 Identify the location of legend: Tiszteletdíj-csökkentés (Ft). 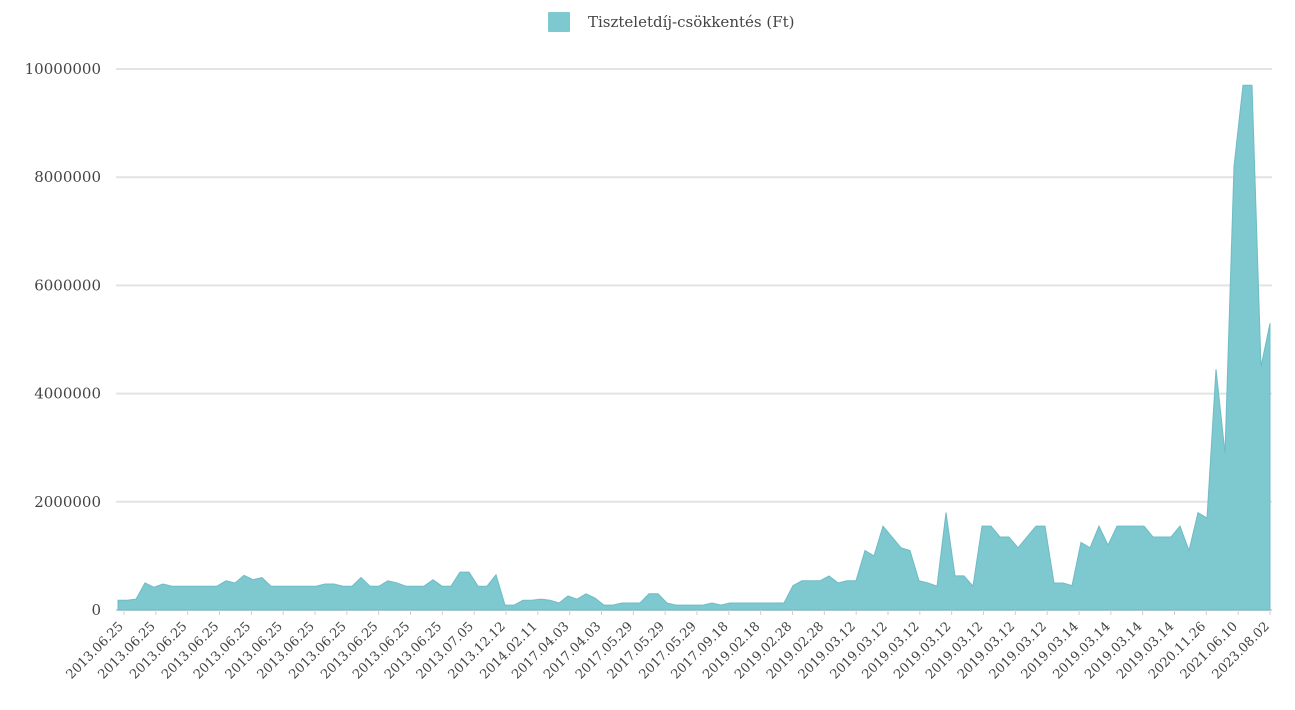
(671, 22).